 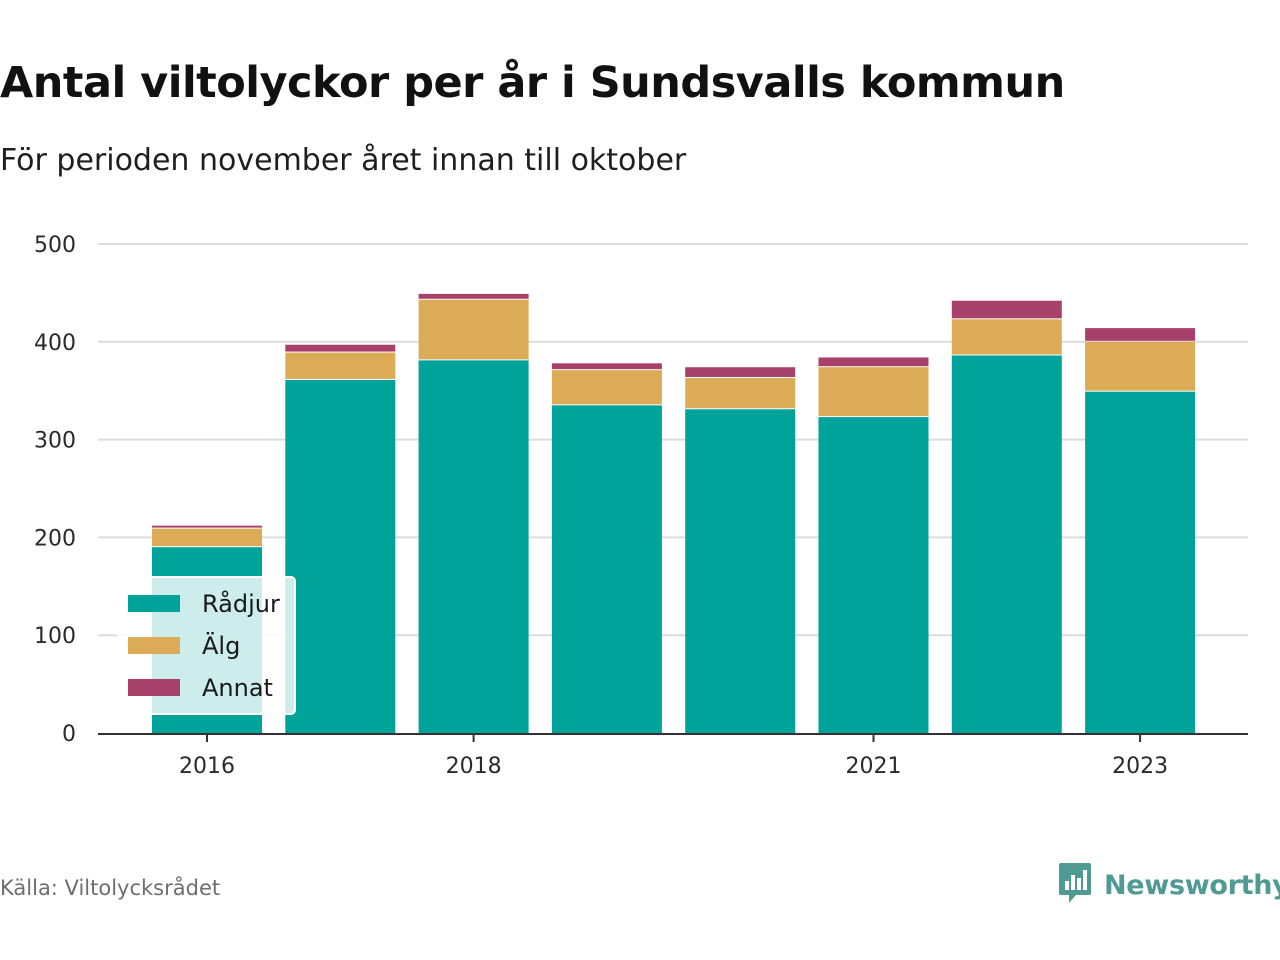 I want to click on y-tick-label: 500, so click(x=55, y=245).